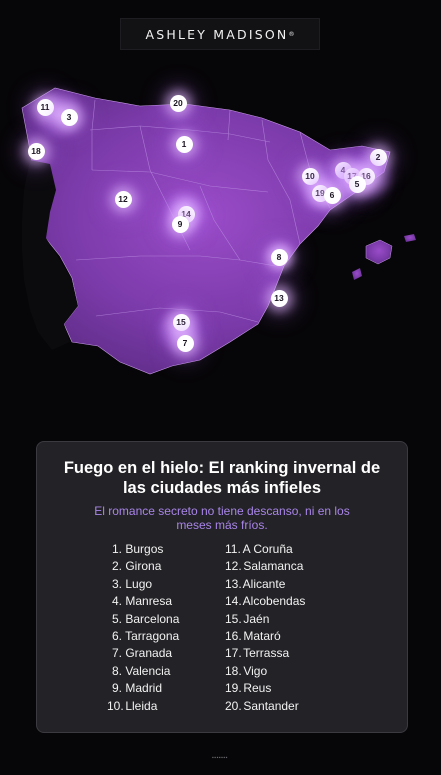 The image size is (441, 775). What do you see at coordinates (181, 322) in the screenshot?
I see `city-marker: 15` at bounding box center [181, 322].